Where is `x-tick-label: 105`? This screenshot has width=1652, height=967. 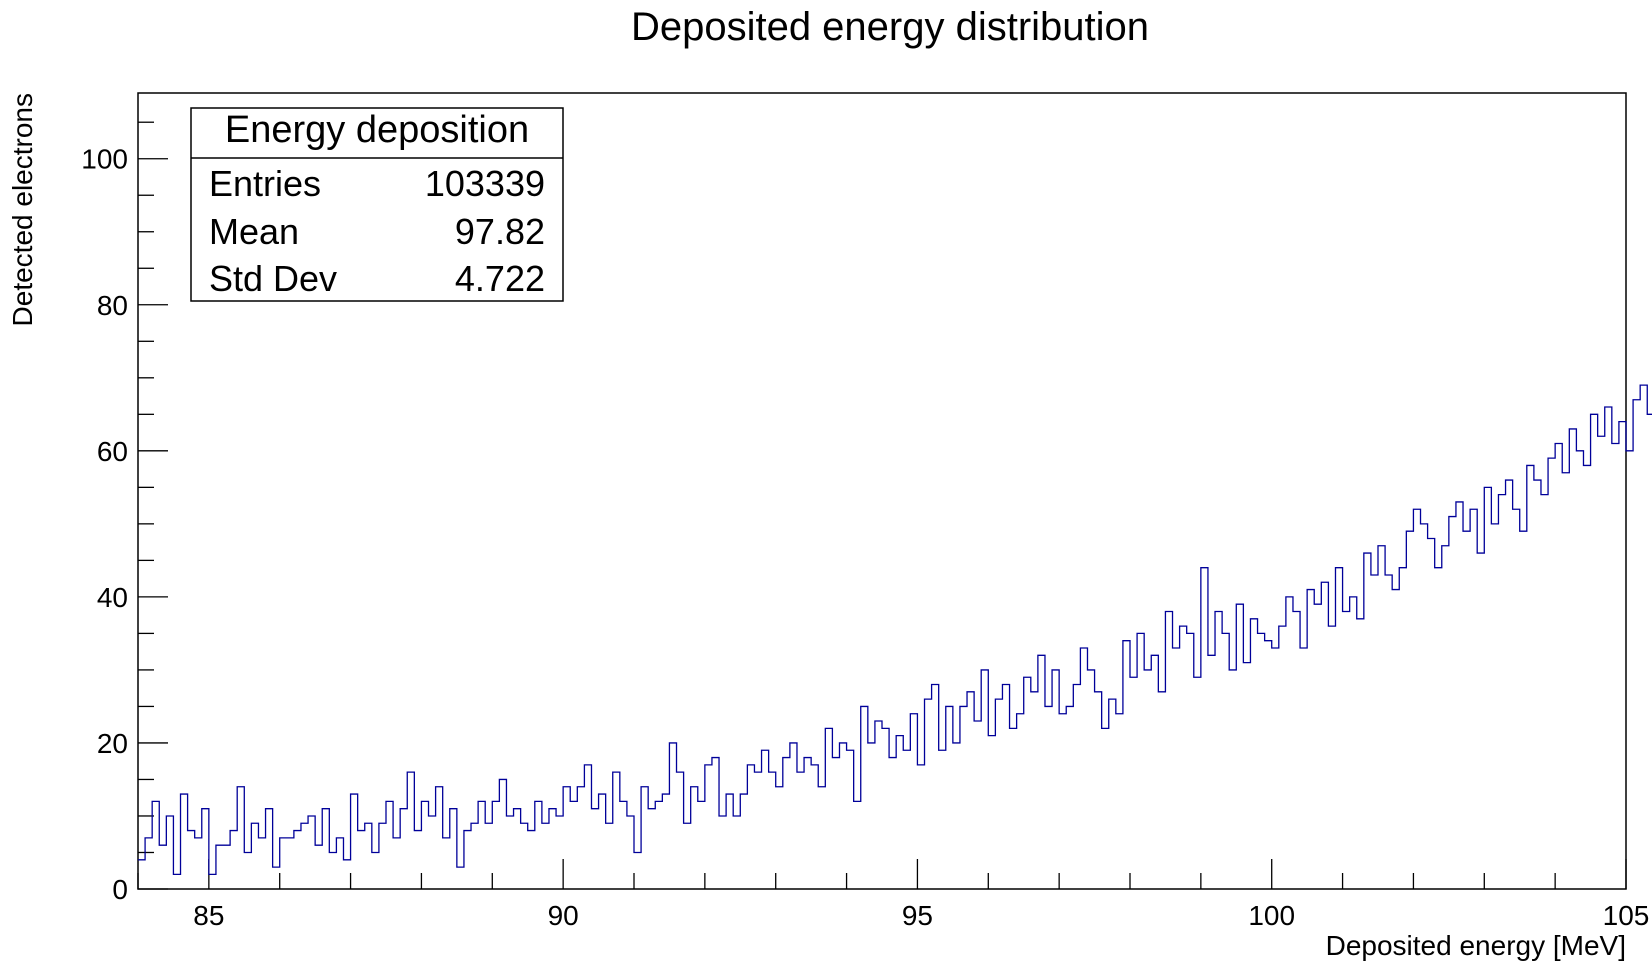
x-tick-label: 105 is located at coordinates (1626, 915).